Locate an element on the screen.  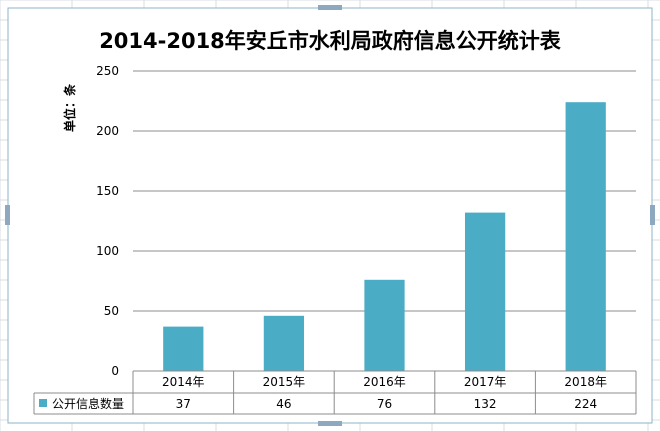
legend-series-name: 公开信息数量 is located at coordinates (88, 403).